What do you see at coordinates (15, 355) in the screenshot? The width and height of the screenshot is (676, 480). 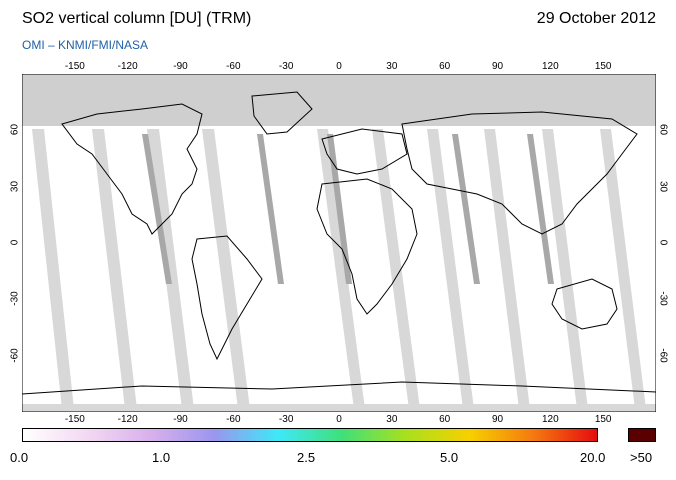 I see `lat-tick-left-4: -60` at bounding box center [15, 355].